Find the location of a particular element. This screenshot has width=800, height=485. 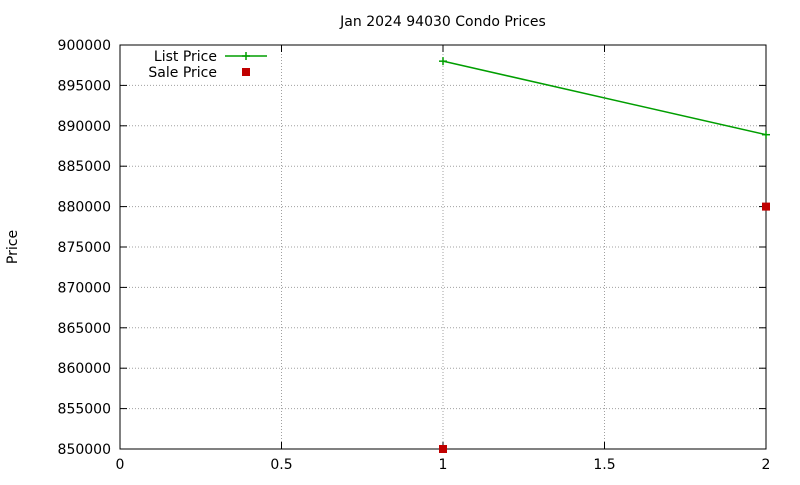

x-tick-label: 1.5 is located at coordinates (604, 465).